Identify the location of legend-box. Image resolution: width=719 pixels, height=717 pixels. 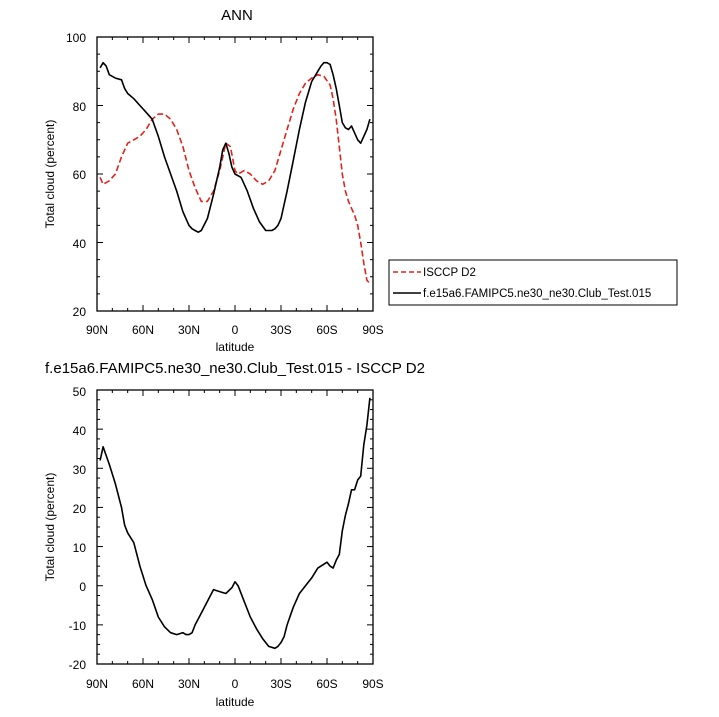
(533, 282).